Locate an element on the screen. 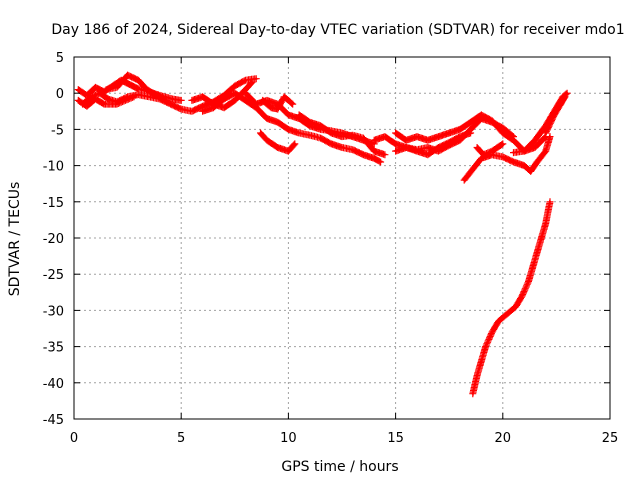 This screenshot has height=480, width=640. x-tick-label: 15 is located at coordinates (395, 438).